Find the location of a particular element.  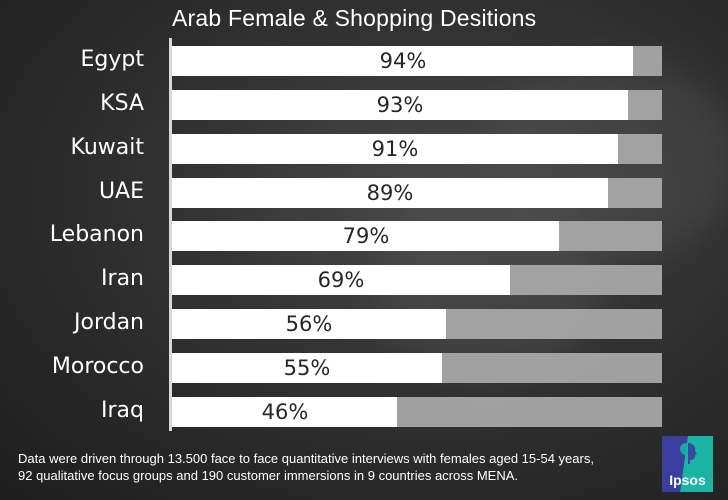

value-label: 46% is located at coordinates (285, 412).